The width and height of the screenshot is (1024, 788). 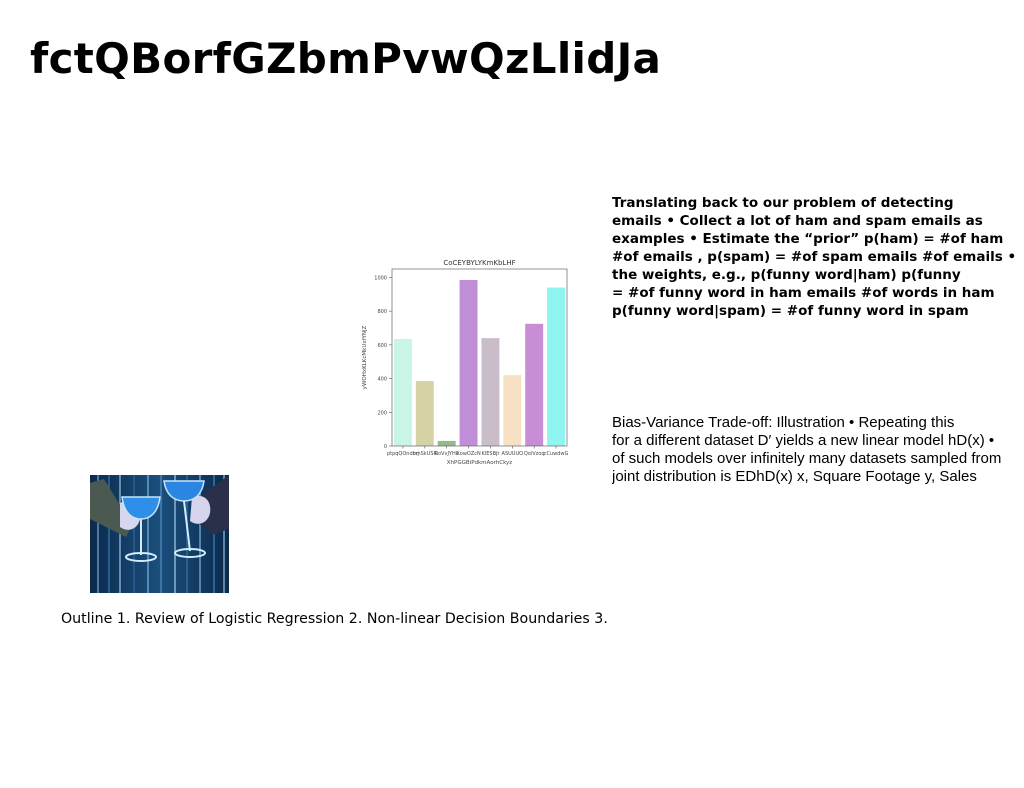 I want to click on page-title: fctQBorfGZbmPvwQzLlidJa, so click(x=346, y=58).